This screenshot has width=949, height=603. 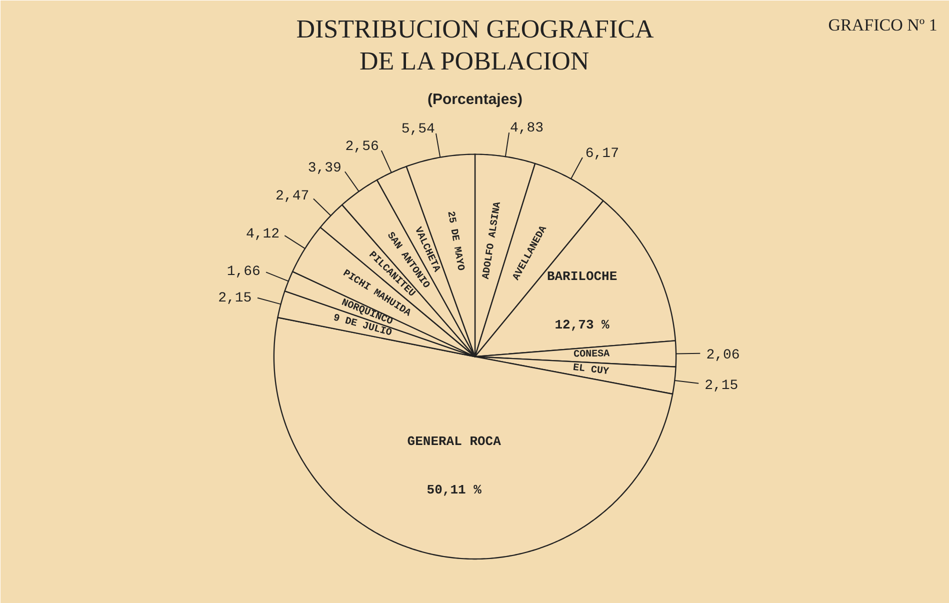 What do you see at coordinates (293, 196) in the screenshot?
I see `data-label: 2,47` at bounding box center [293, 196].